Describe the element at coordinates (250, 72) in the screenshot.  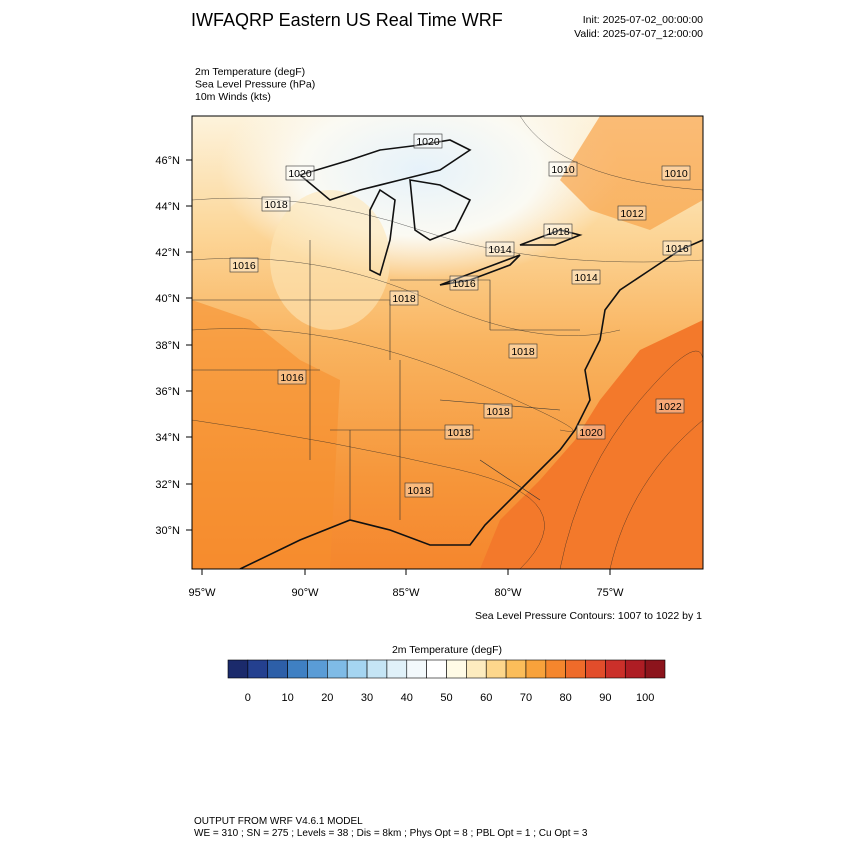
I see `field-label: 2m Temperature (degF)` at that location.